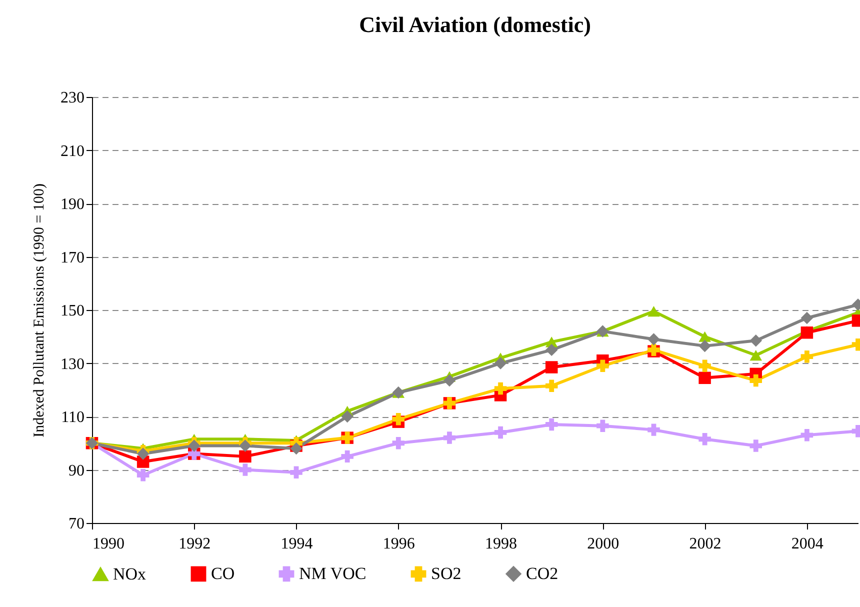  What do you see at coordinates (705, 544) in the screenshot?
I see `x-tick-label: 2002` at bounding box center [705, 544].